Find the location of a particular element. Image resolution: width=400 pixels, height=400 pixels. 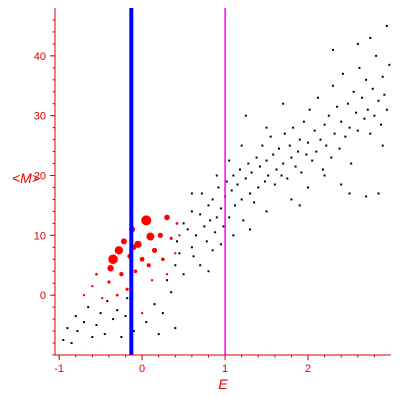

y-tick-label-0: 0 is located at coordinates (43, 296).